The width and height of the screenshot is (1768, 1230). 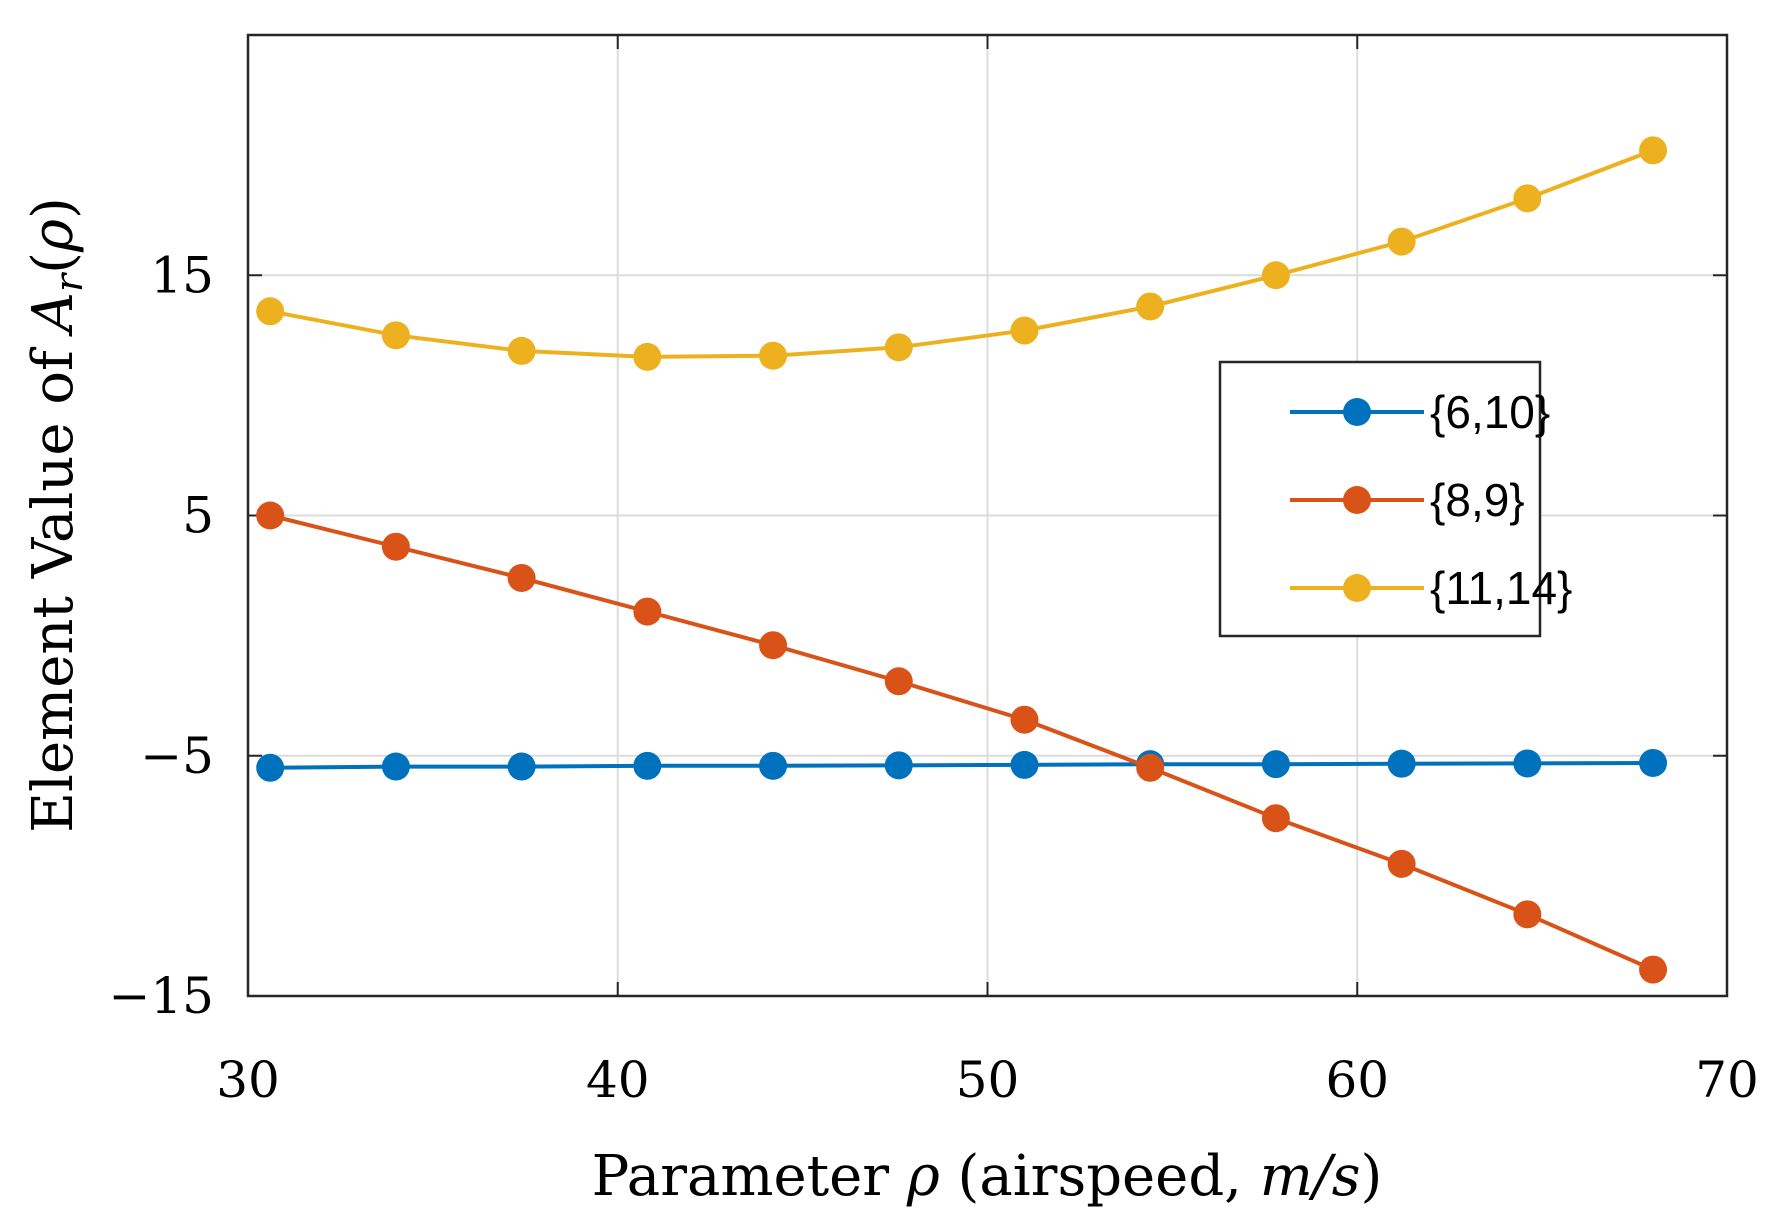 What do you see at coordinates (749, 1176) in the screenshot?
I see `x-axis-label-main: Parameter` at bounding box center [749, 1176].